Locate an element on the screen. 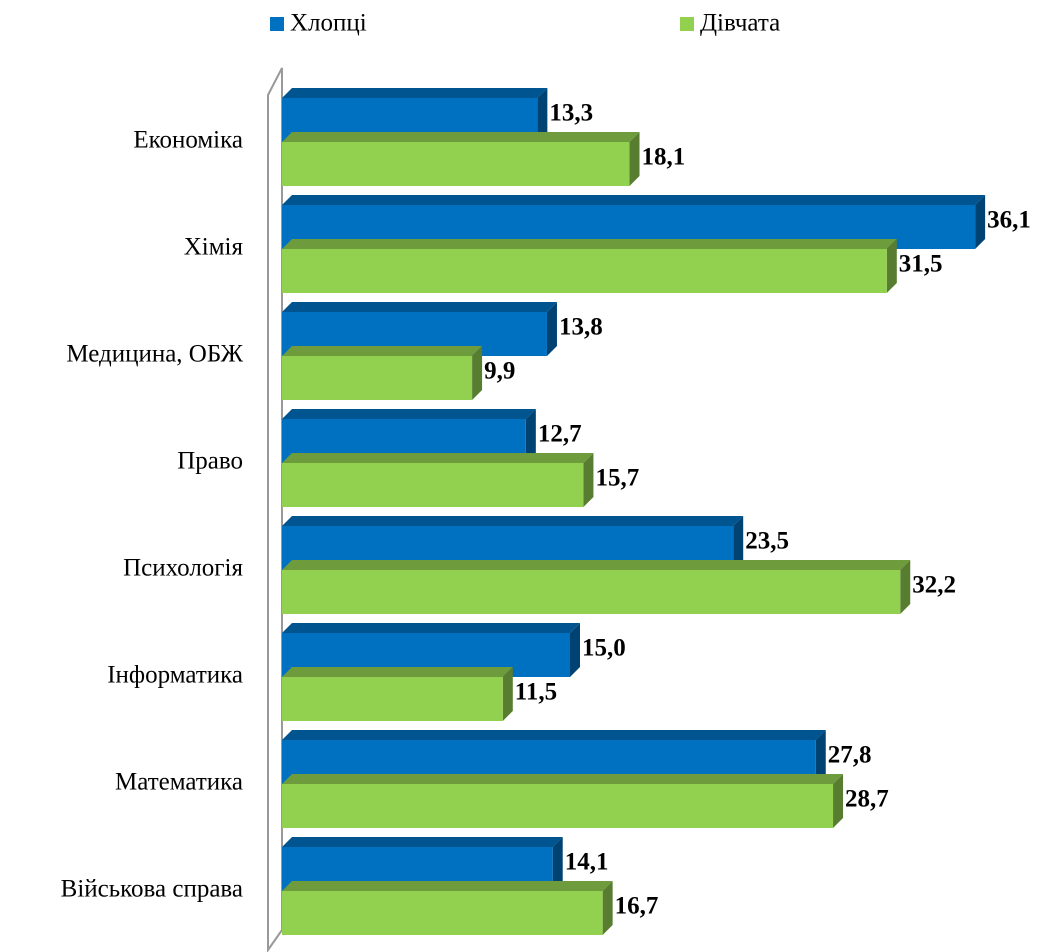 This screenshot has height=952, width=1051. value-label: 28,7 is located at coordinates (867, 799).